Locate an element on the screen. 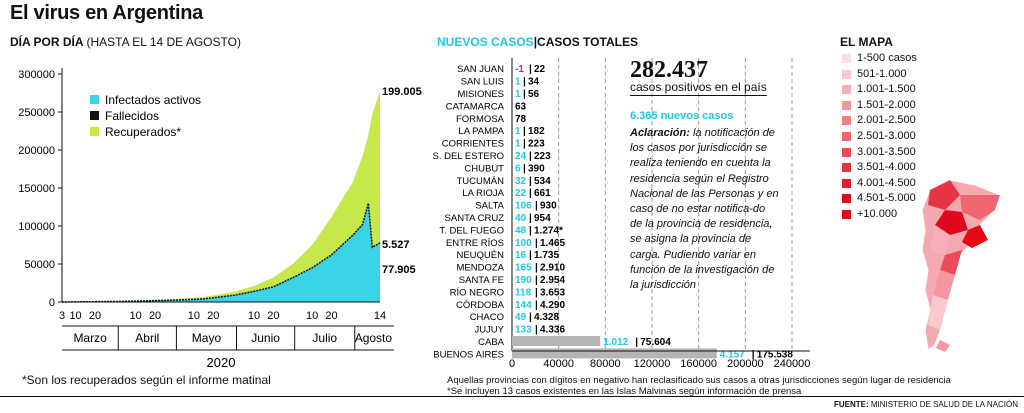 The height and width of the screenshot is (413, 1024). province-label: CÓRDOBA is located at coordinates (480, 305).